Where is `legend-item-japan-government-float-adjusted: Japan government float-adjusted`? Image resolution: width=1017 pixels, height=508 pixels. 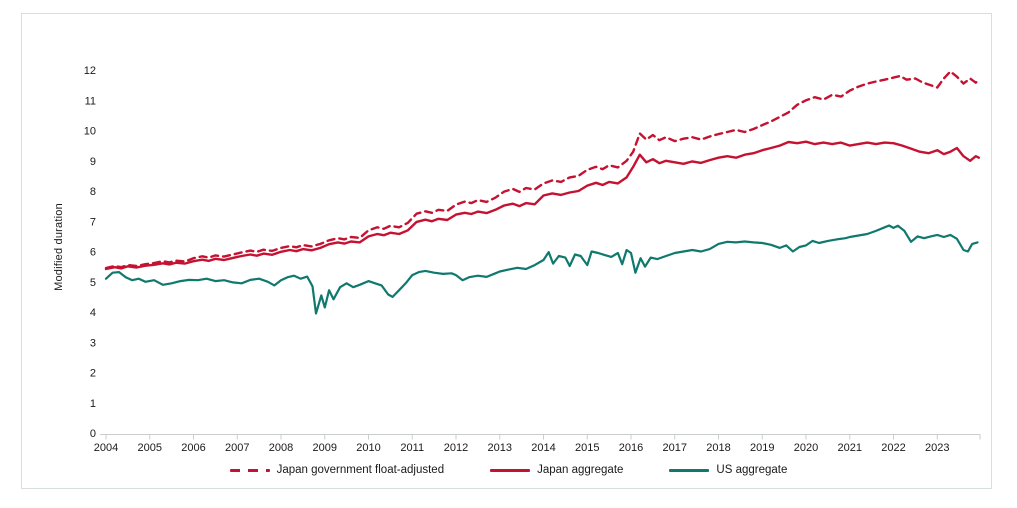 legend-item-japan-government-float-adjusted: Japan government float-adjusted is located at coordinates (337, 470).